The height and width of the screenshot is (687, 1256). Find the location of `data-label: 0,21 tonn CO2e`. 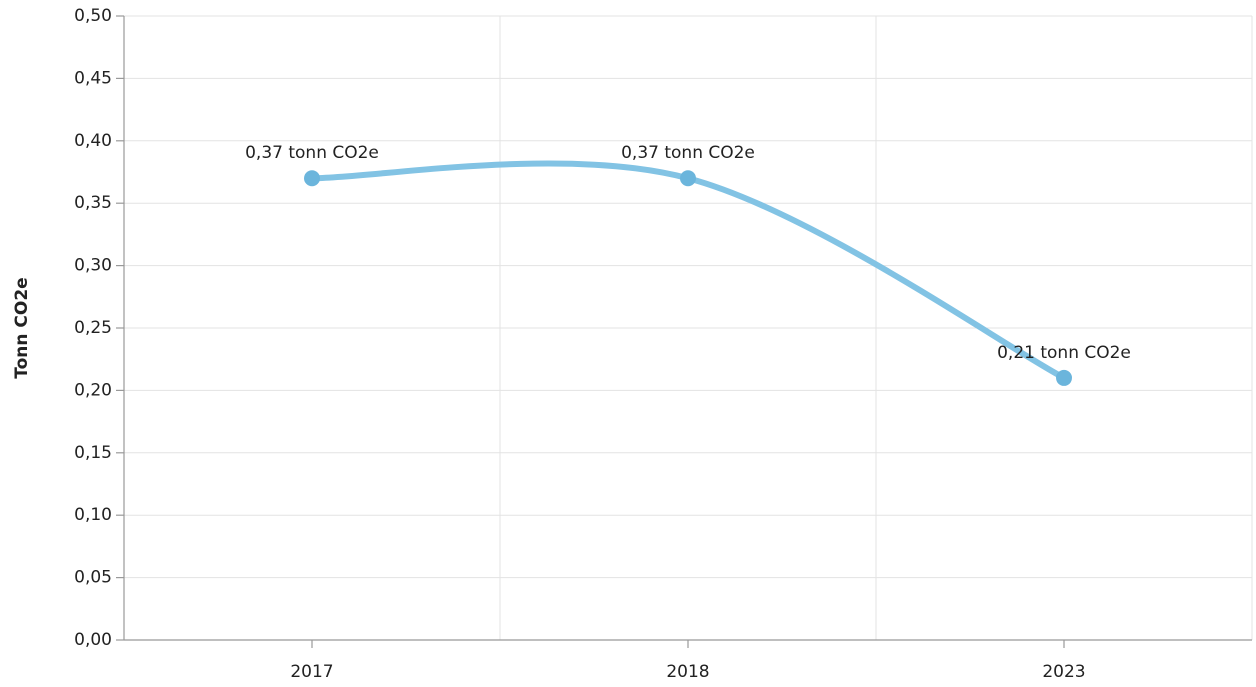

data-label: 0,21 tonn CO2e is located at coordinates (1064, 353).